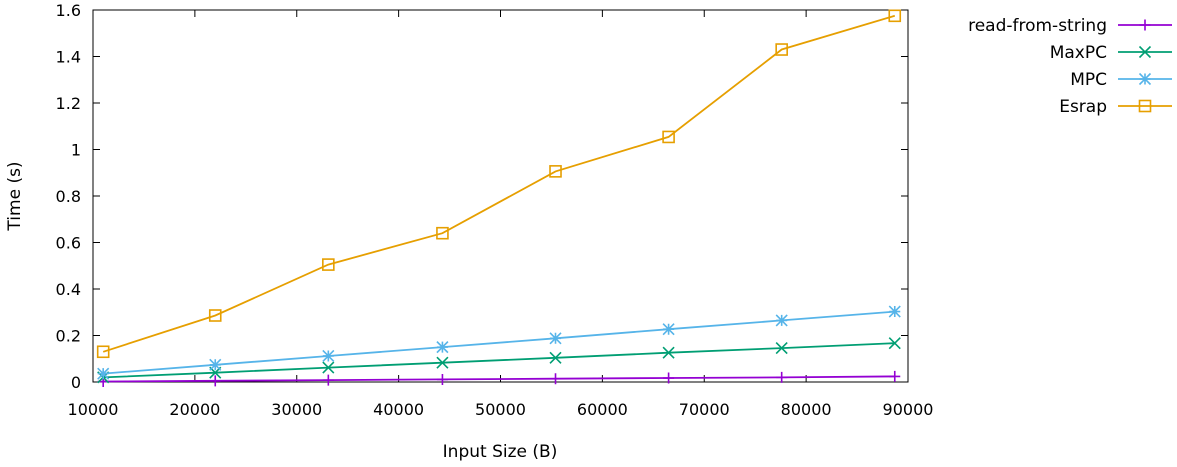  Describe the element at coordinates (1078, 53) in the screenshot. I see `legend-label: MaxPC` at that location.